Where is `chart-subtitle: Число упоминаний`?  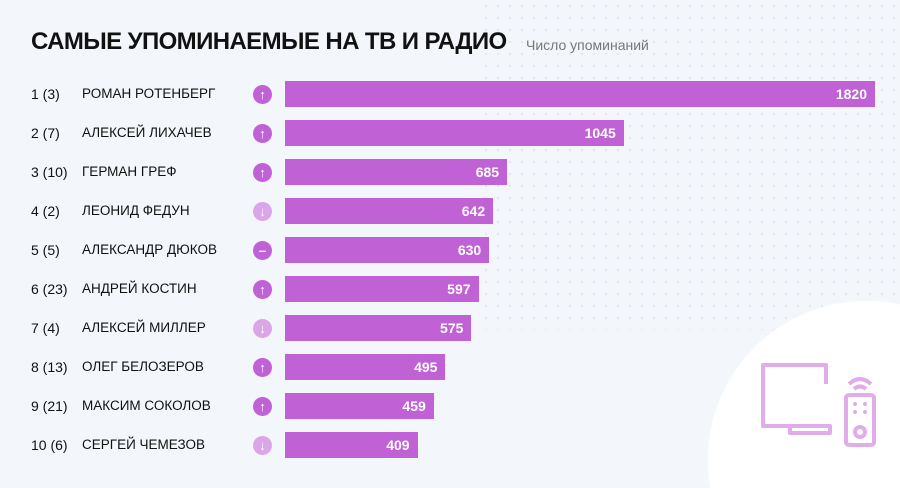
chart-subtitle: Число упоминаний is located at coordinates (587, 45).